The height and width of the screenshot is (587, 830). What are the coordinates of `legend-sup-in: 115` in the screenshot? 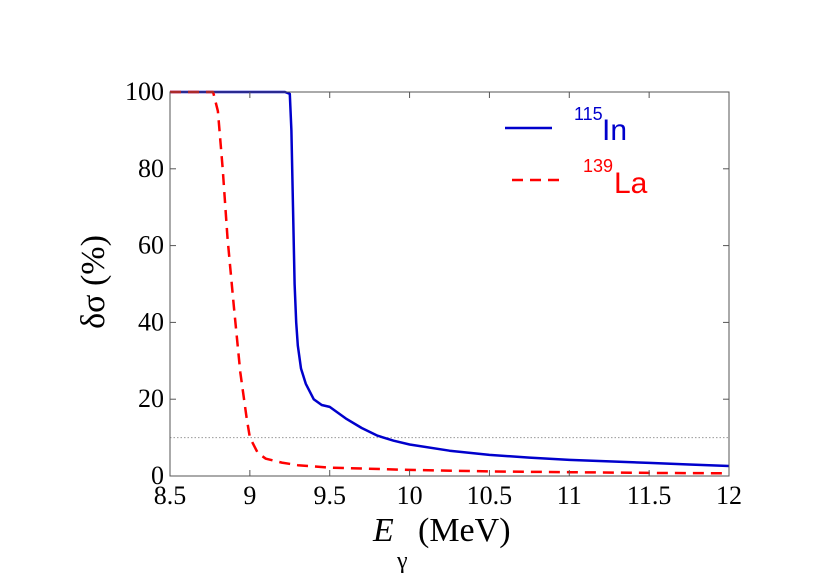 It's located at (588, 114).